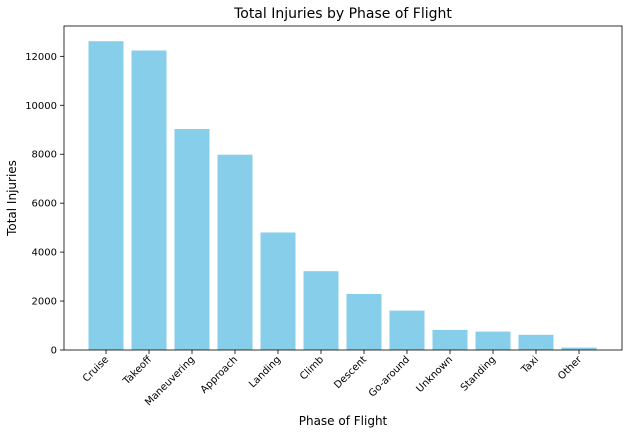  What do you see at coordinates (44, 302) in the screenshot?
I see `y-tick-label: 2000` at bounding box center [44, 302].